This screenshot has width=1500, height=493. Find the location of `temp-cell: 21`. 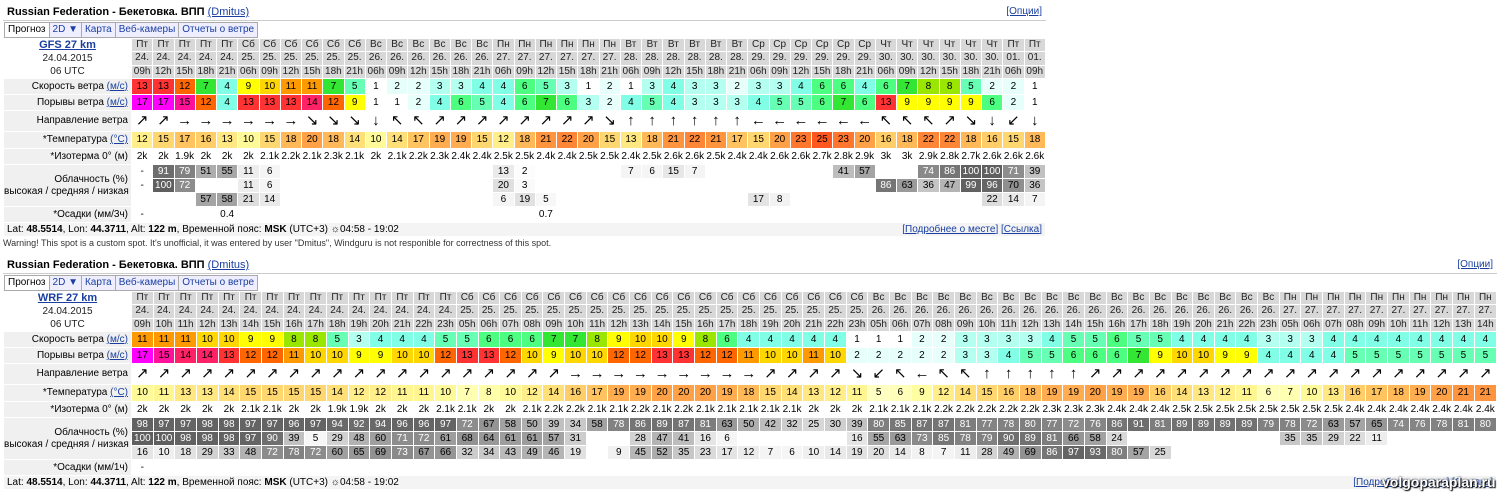

temp-cell: 21 is located at coordinates (716, 140).